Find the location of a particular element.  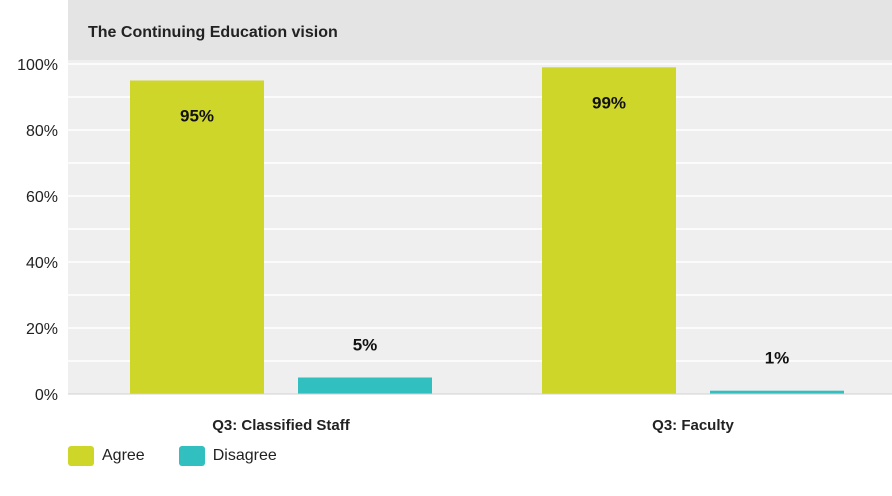

y-tick-label: 60% is located at coordinates (42, 197).